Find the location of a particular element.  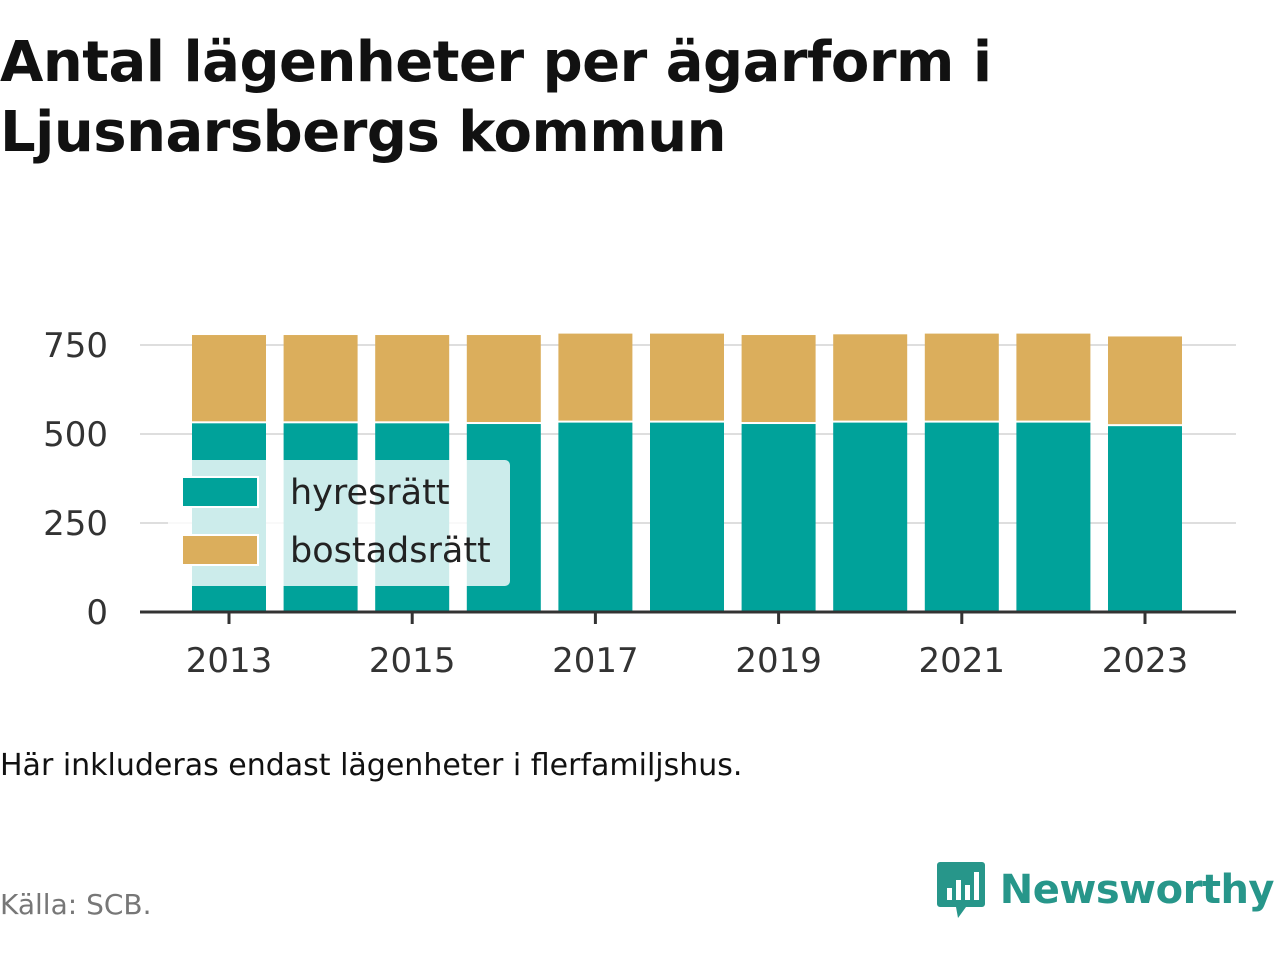

bar-hyresratt-2020 is located at coordinates (870, 517).